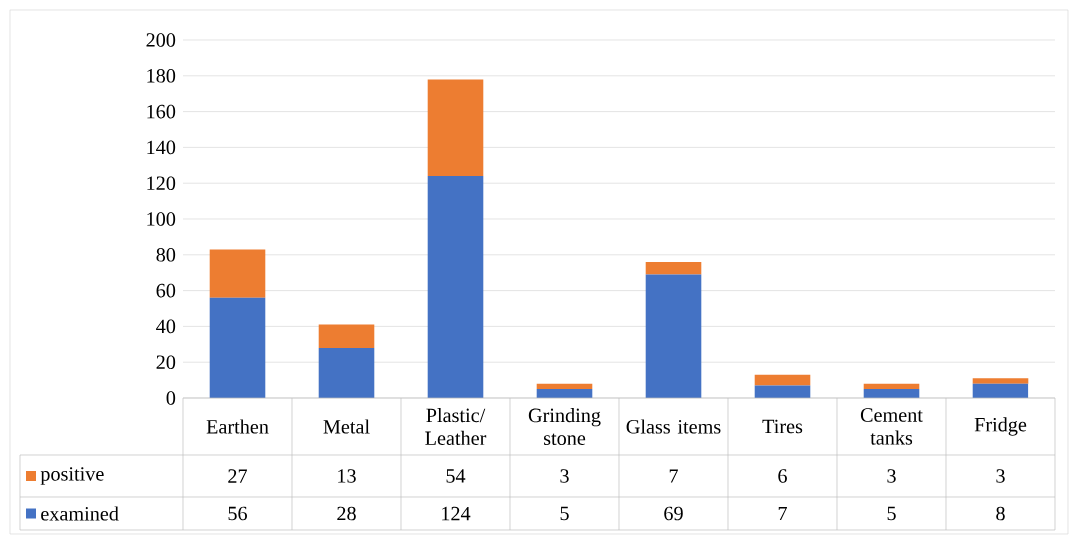 This screenshot has width=1073, height=535. I want to click on y-tick-label: 60, so click(166, 290).